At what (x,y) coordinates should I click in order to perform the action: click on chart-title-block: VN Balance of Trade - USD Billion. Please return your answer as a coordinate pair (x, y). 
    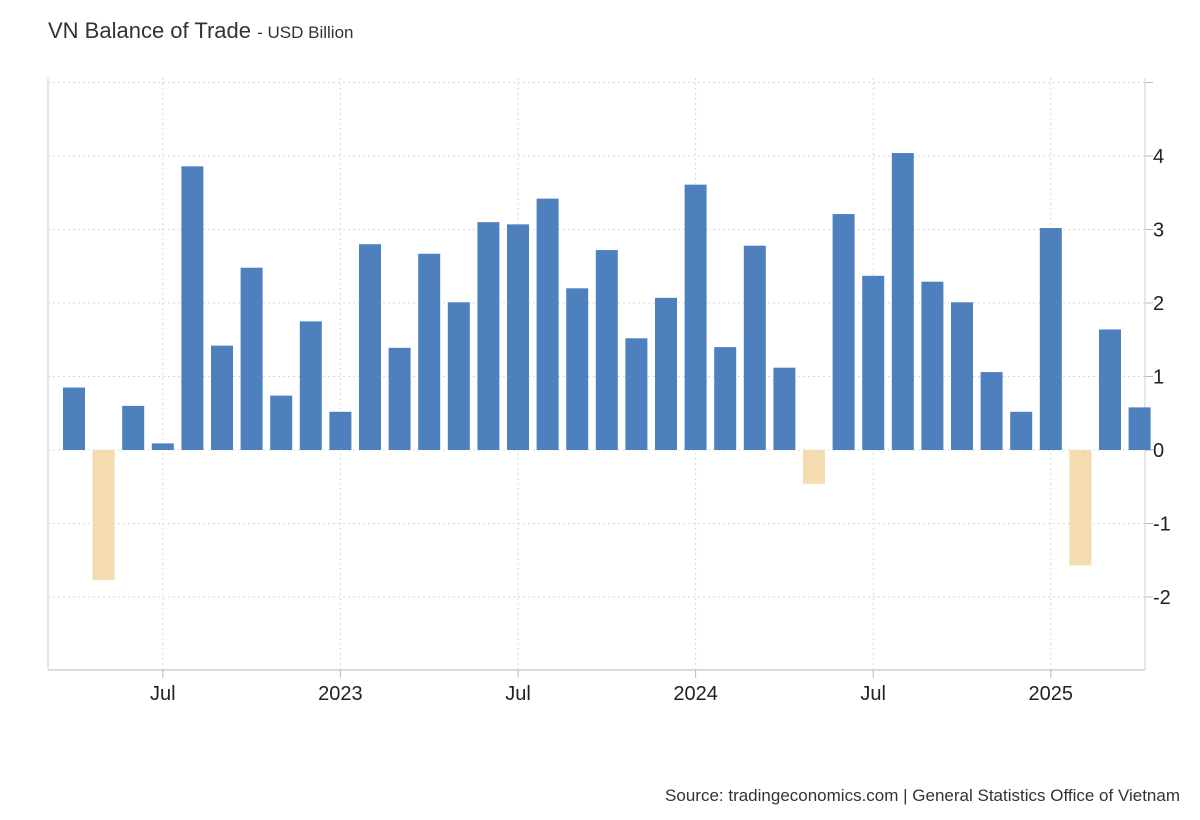
    Looking at the image, I should click on (201, 31).